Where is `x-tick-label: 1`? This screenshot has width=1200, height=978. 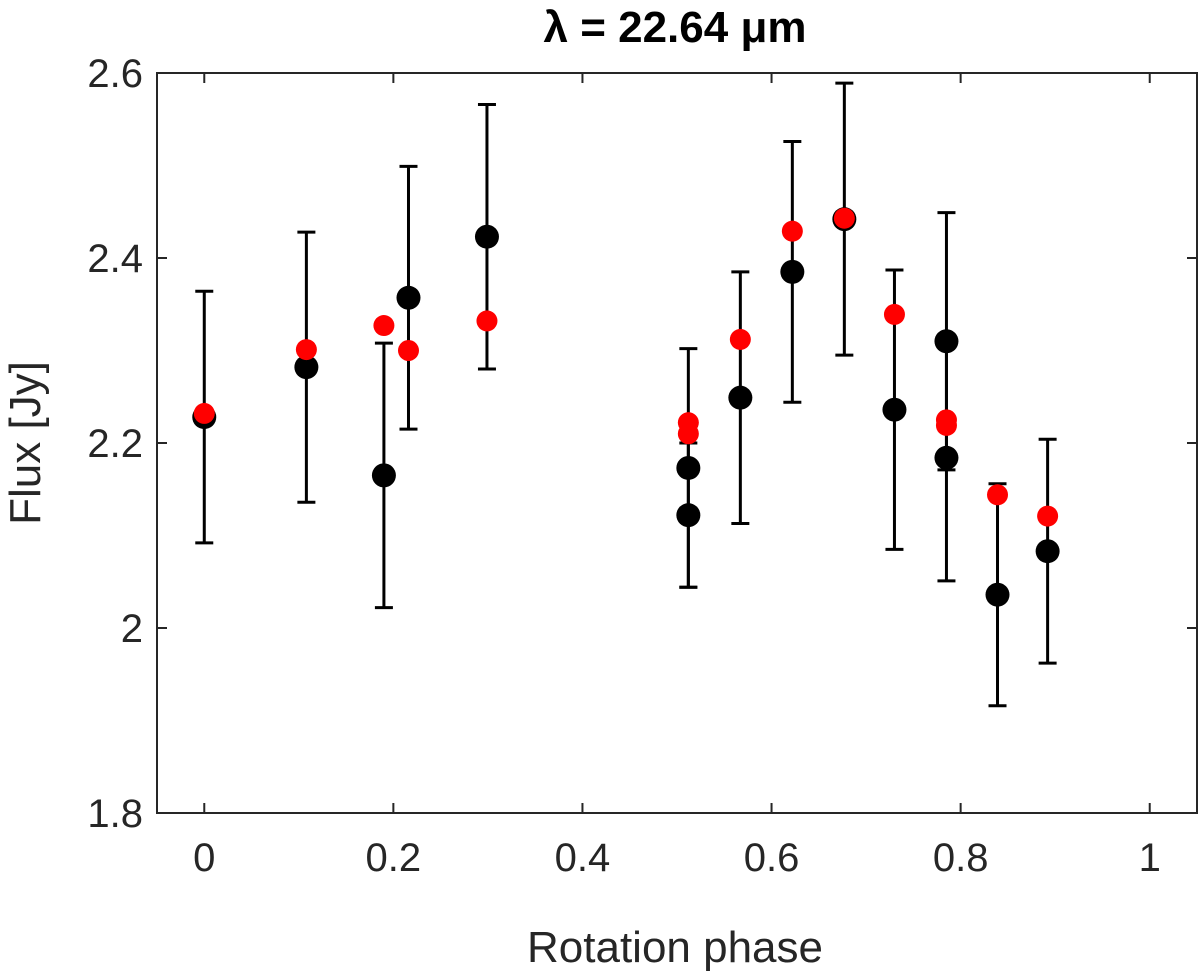
x-tick-label: 1 is located at coordinates (1150, 858).